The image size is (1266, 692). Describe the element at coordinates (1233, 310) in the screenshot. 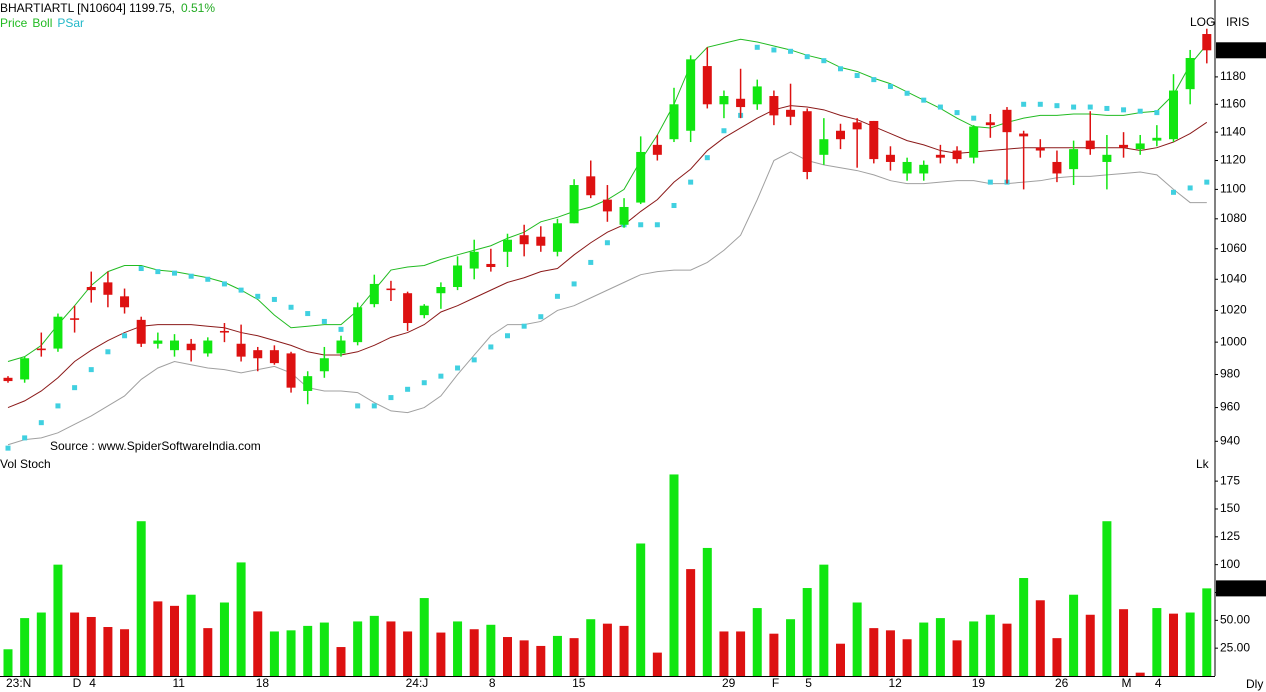

I see `y-tick-label: 1020` at that location.